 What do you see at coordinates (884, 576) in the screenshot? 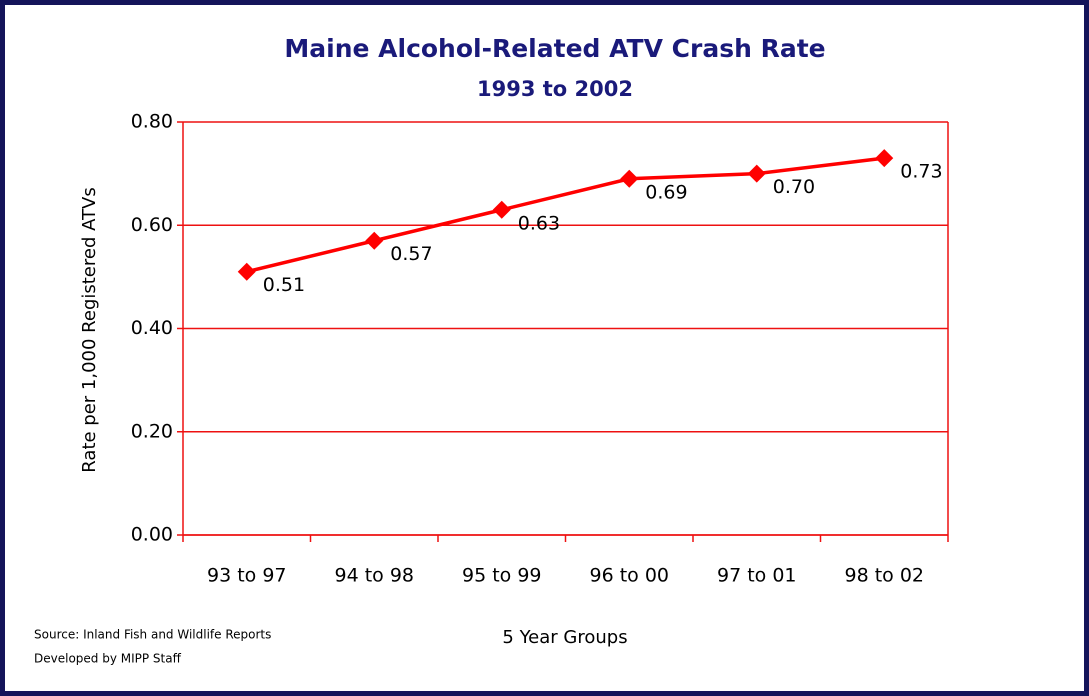
I see `x-tick-label: 98 to 02` at bounding box center [884, 576].